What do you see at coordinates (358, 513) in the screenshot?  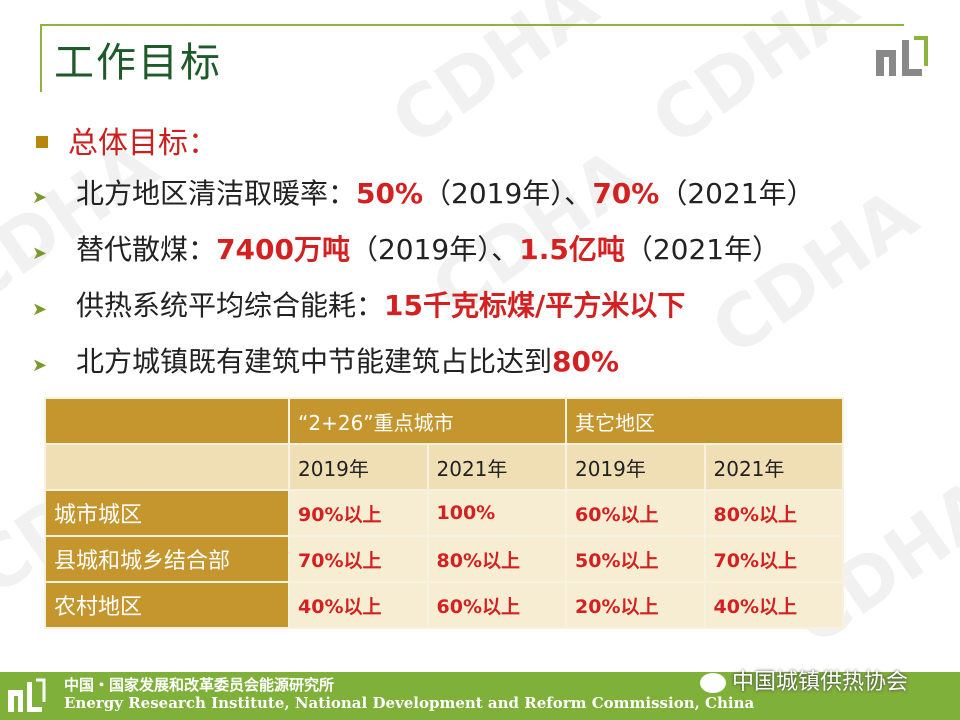 I see `table-cell: 90%以上` at bounding box center [358, 513].